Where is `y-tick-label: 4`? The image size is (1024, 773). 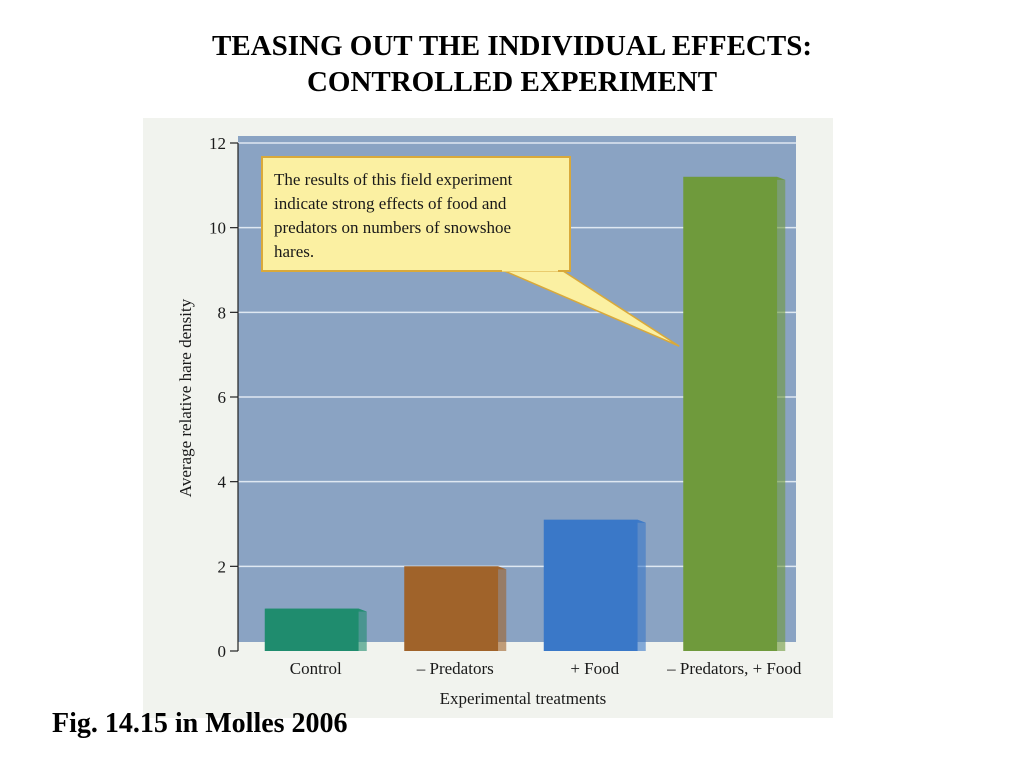 y-tick-label: 4 is located at coordinates (222, 482).